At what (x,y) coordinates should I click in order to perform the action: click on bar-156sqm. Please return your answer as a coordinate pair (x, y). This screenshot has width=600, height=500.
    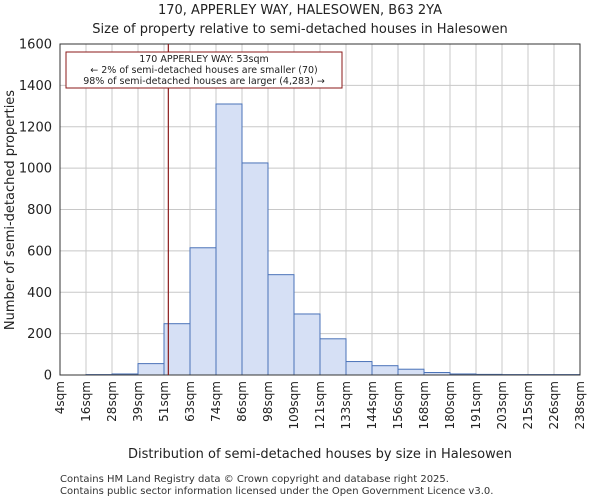
    Looking at the image, I should click on (411, 372).